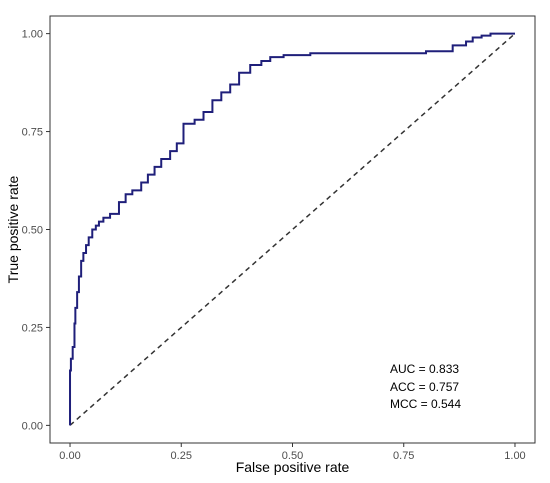 The height and width of the screenshot is (483, 550). Describe the element at coordinates (32, 35) in the screenshot. I see `y-tick-label: 1.00` at that location.